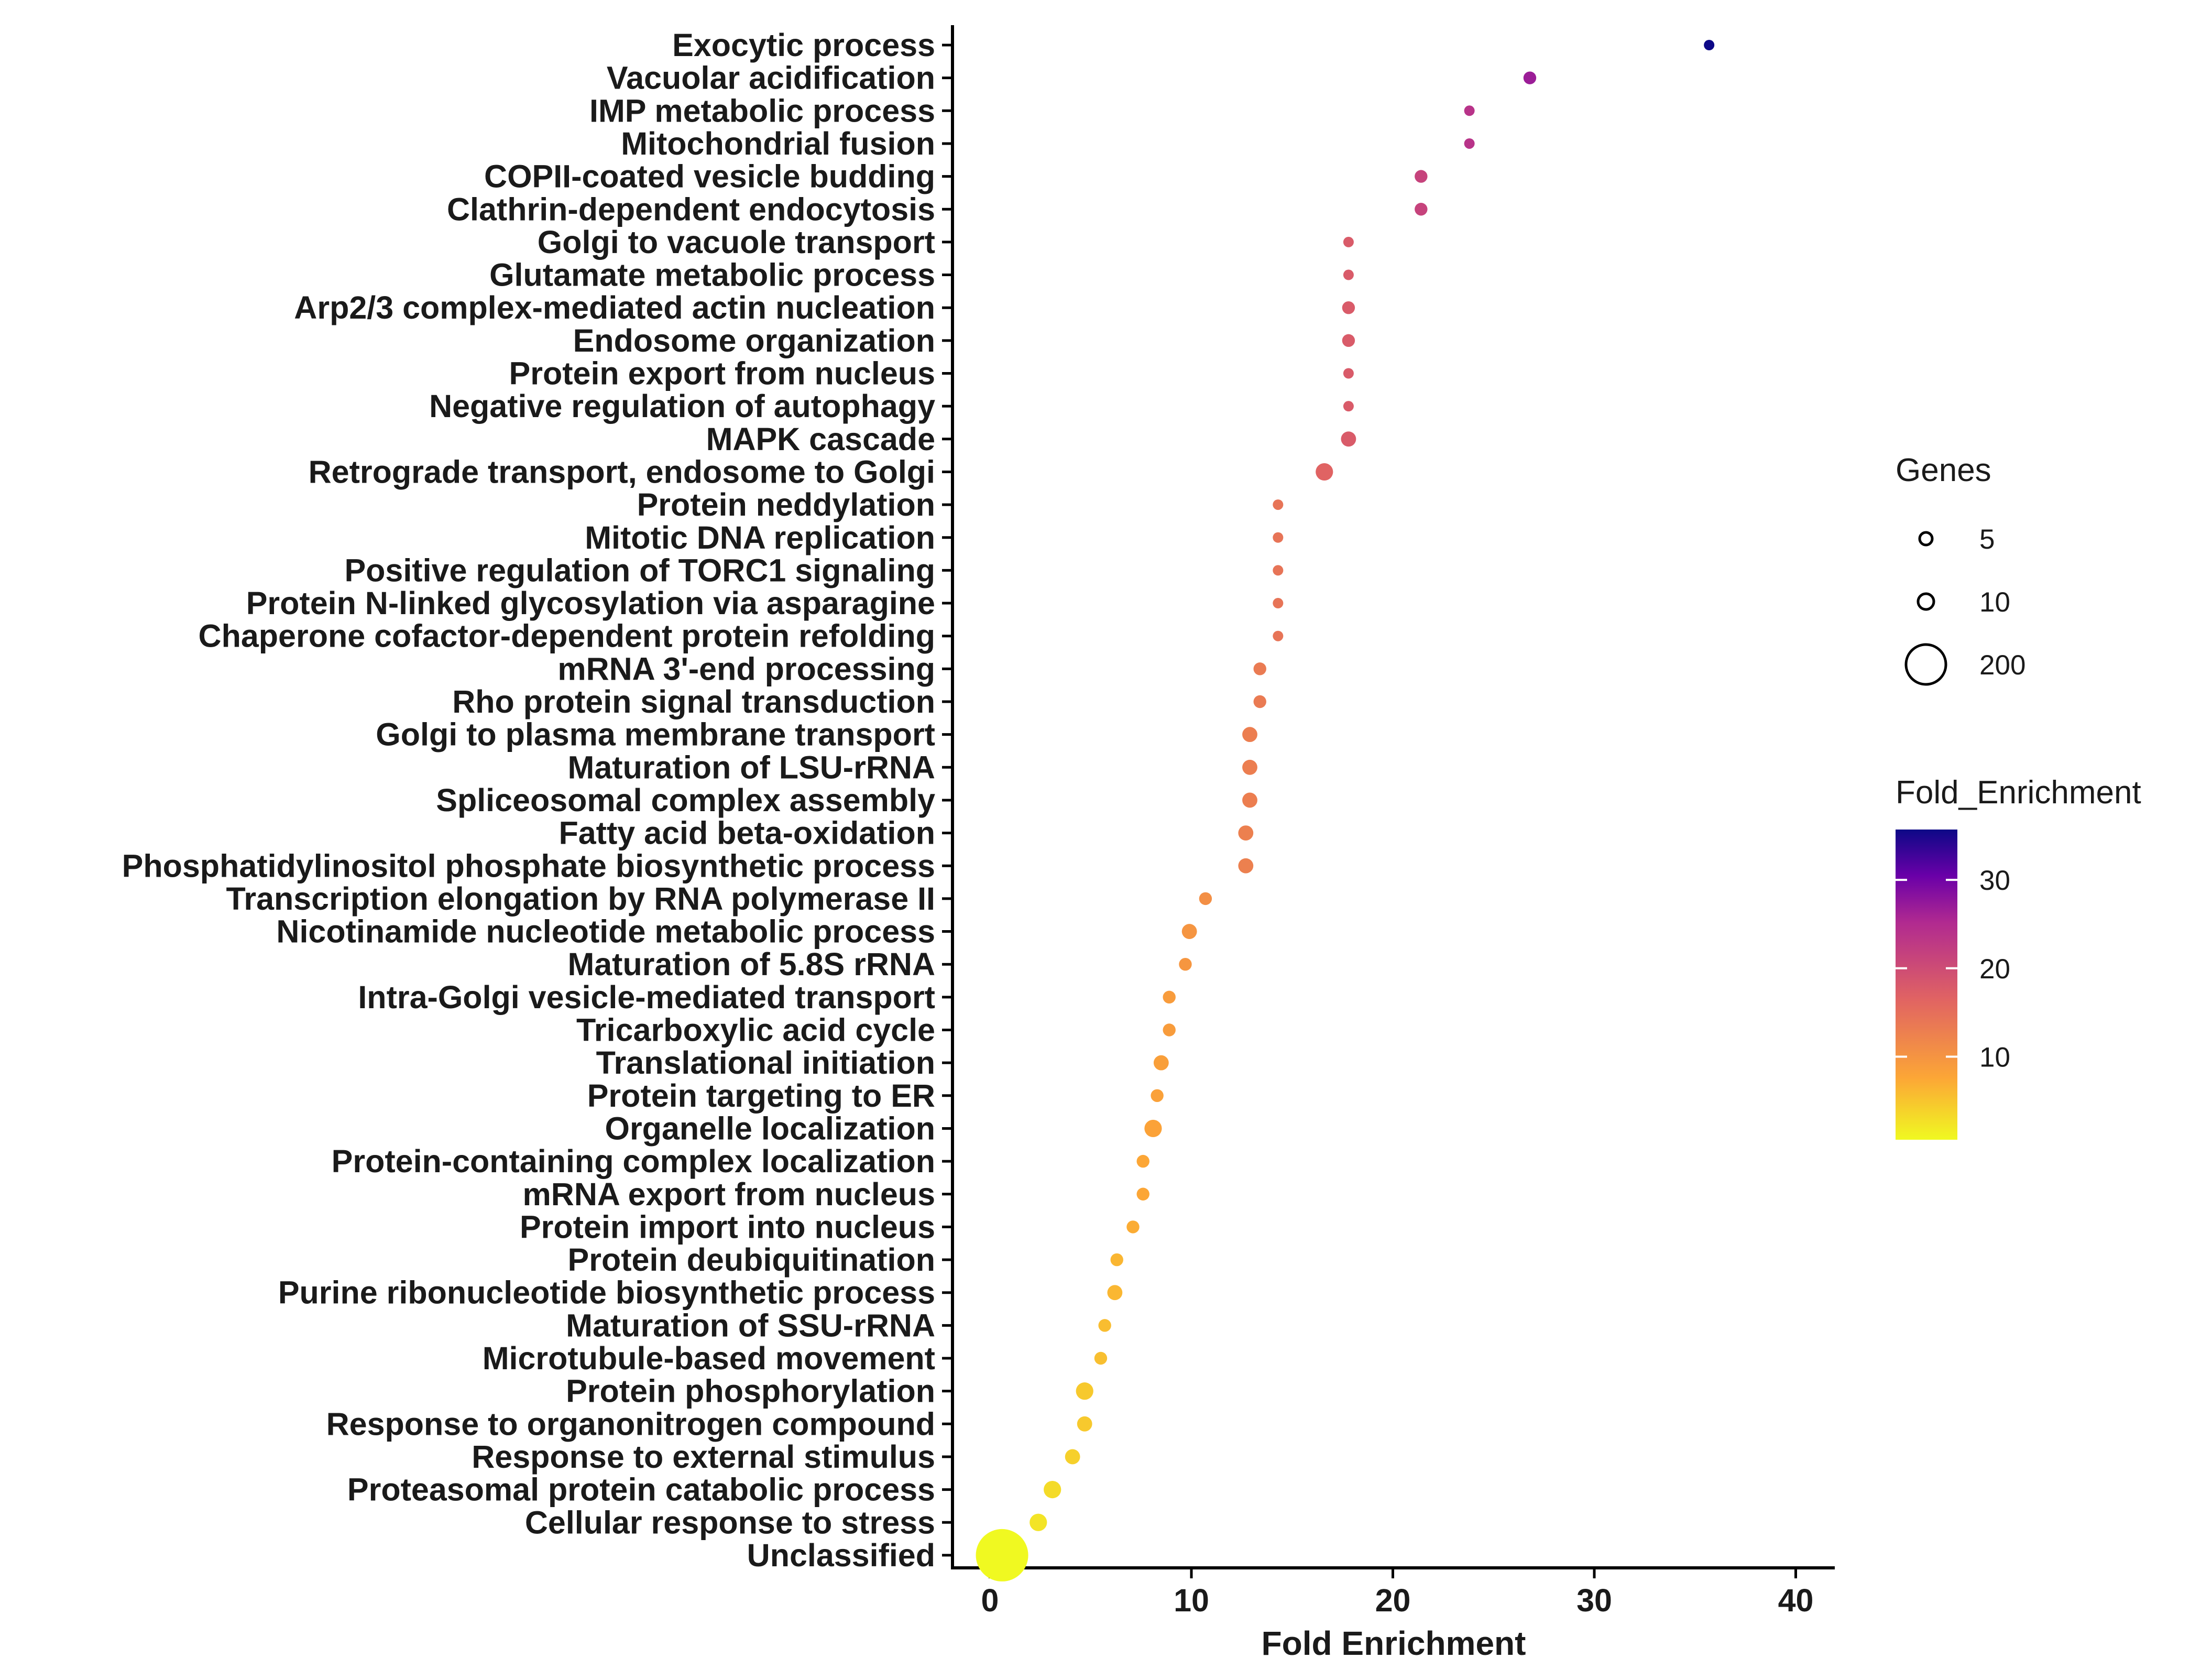  What do you see at coordinates (685, 800) in the screenshot?
I see `y-tick-label: Spliceosomal complex assembly` at bounding box center [685, 800].